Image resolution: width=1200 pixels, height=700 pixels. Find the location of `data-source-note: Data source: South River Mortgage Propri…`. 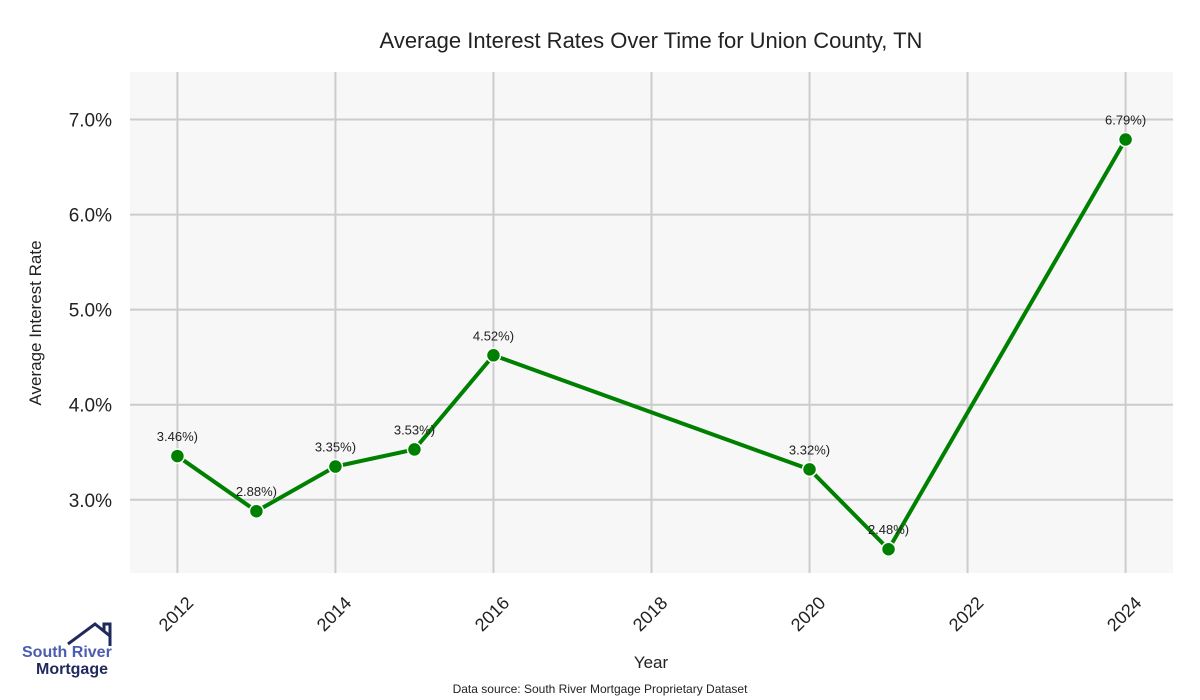

data-source-note: Data source: South River Mortgage Propri… is located at coordinates (600, 689).